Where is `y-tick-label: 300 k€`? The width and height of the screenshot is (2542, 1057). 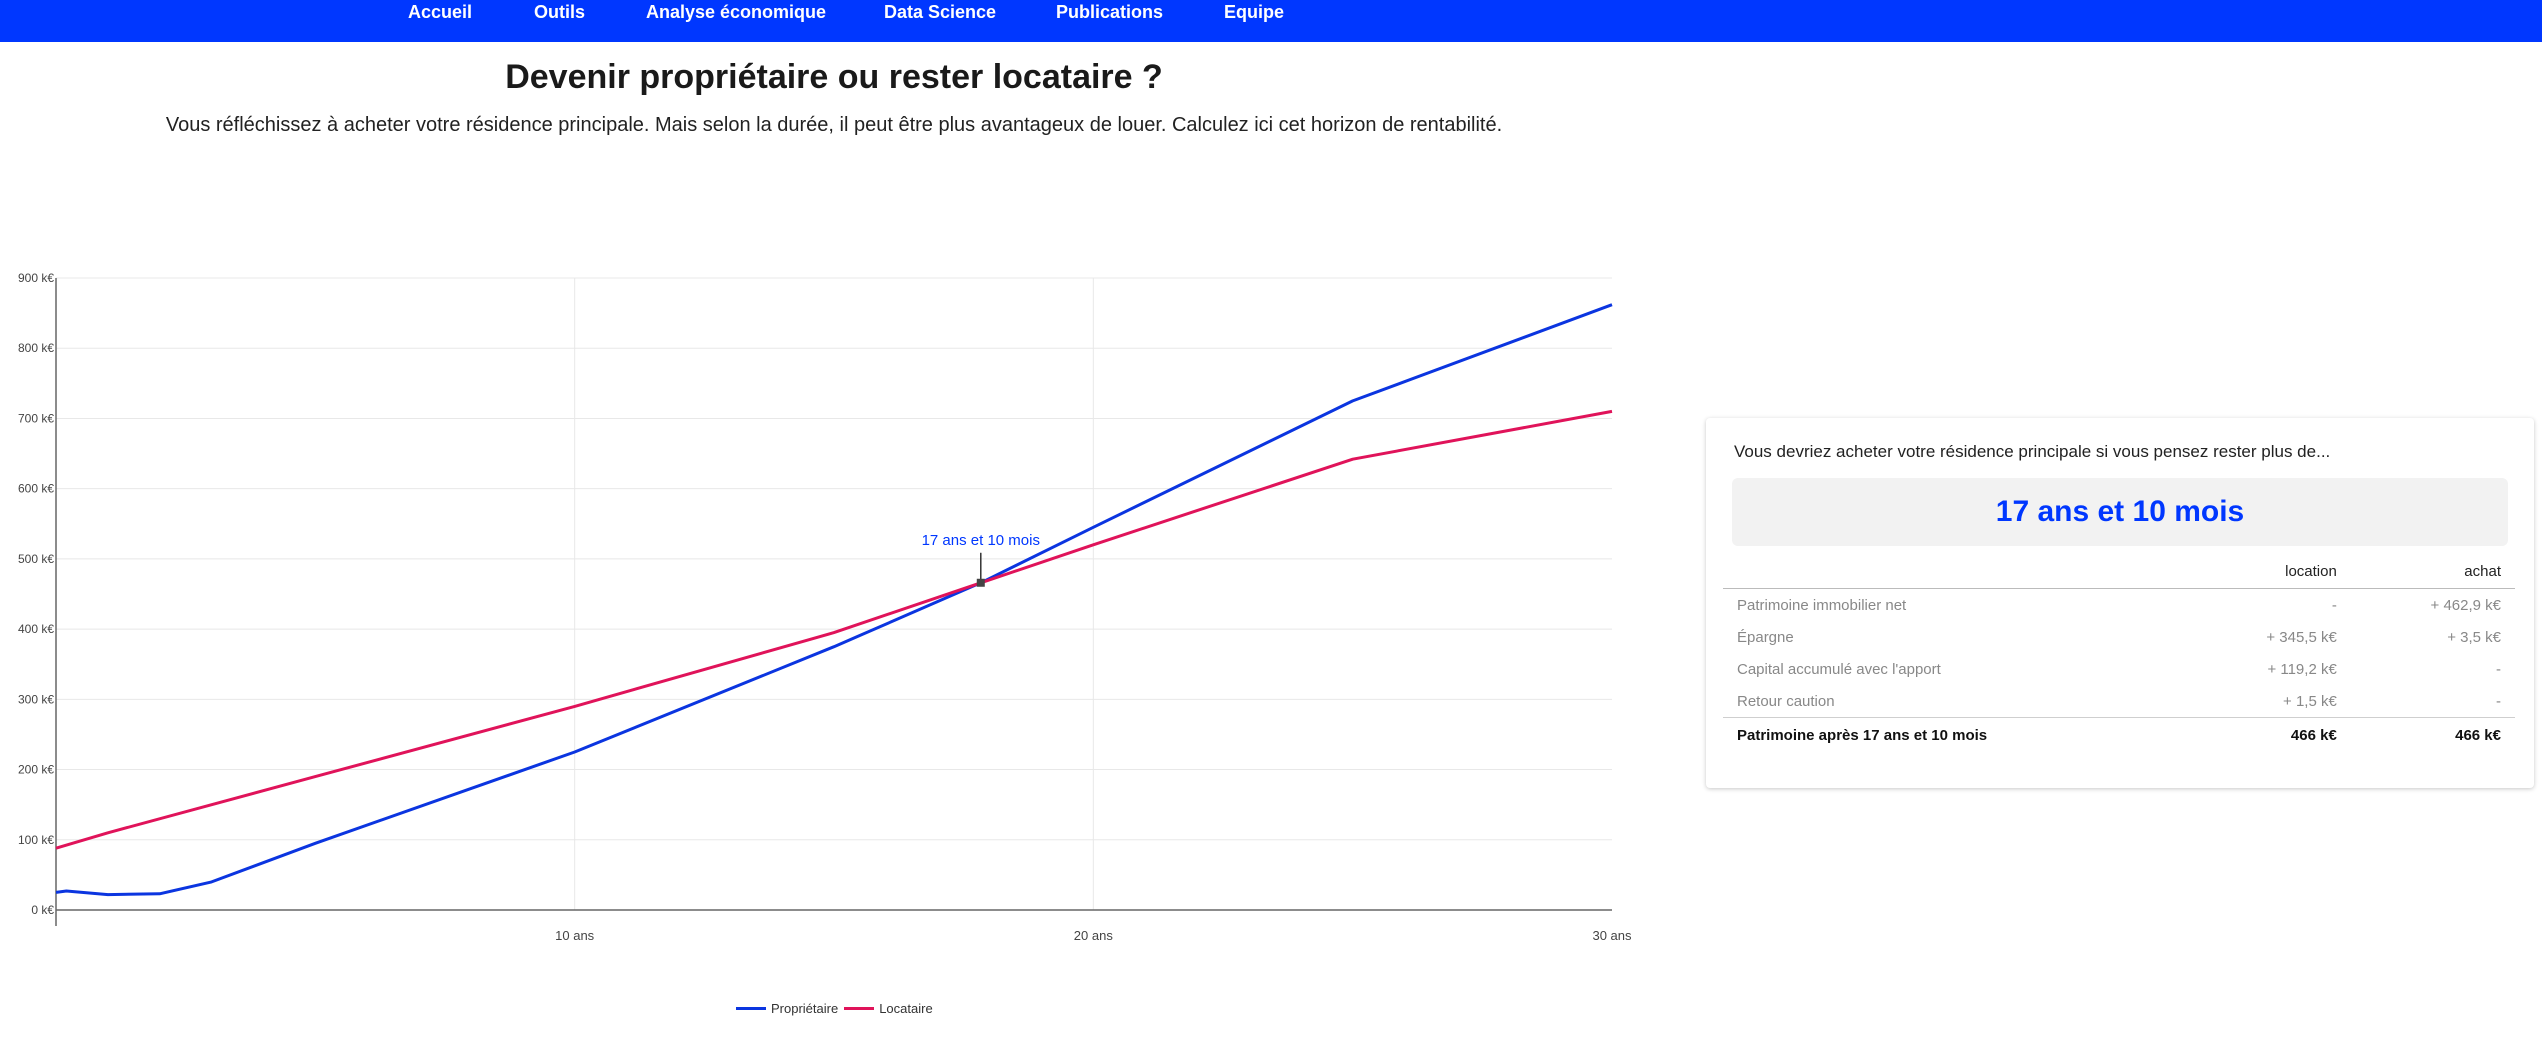 y-tick-label: 300 k€ is located at coordinates (36, 699).